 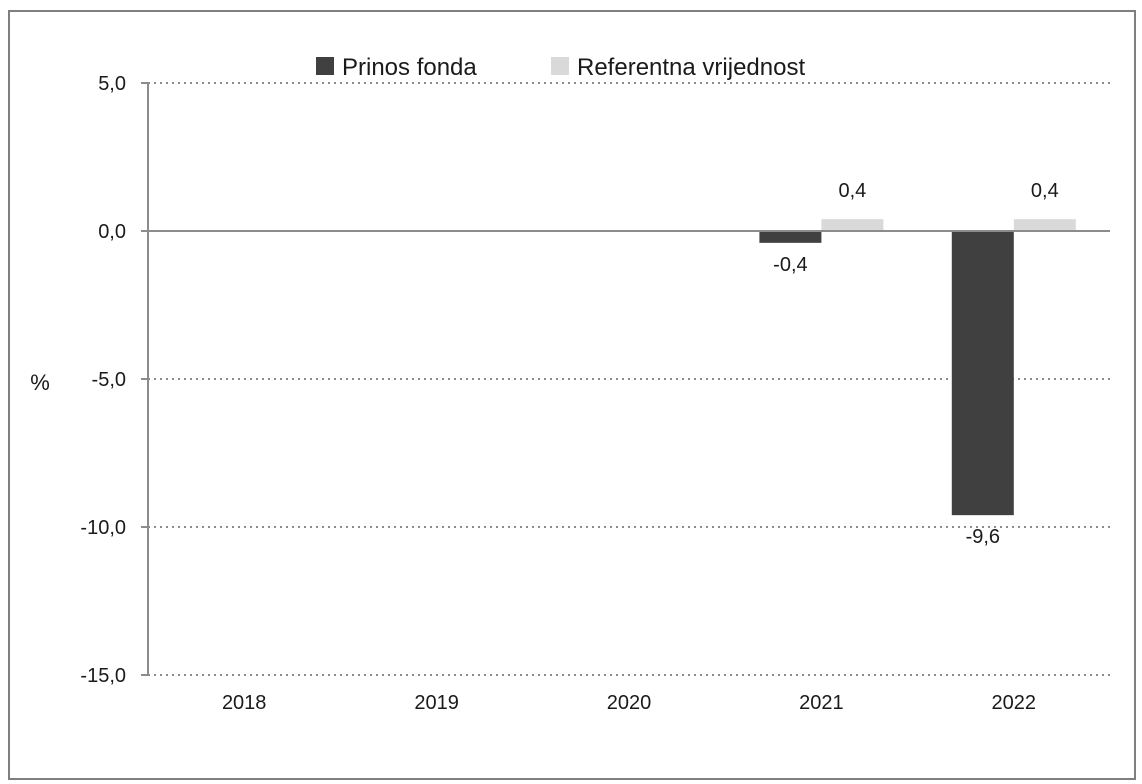 What do you see at coordinates (917, 367) in the screenshot?
I see `bars` at bounding box center [917, 367].